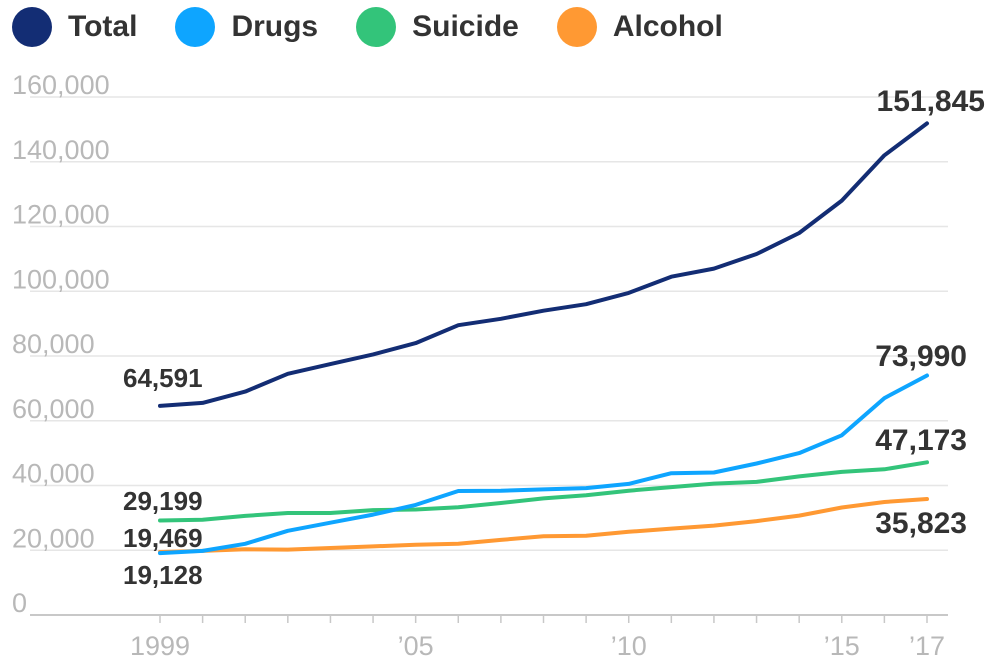 Image resolution: width=991 pixels, height=661 pixels. I want to click on legend-swatch-alcohol, so click(576, 27).